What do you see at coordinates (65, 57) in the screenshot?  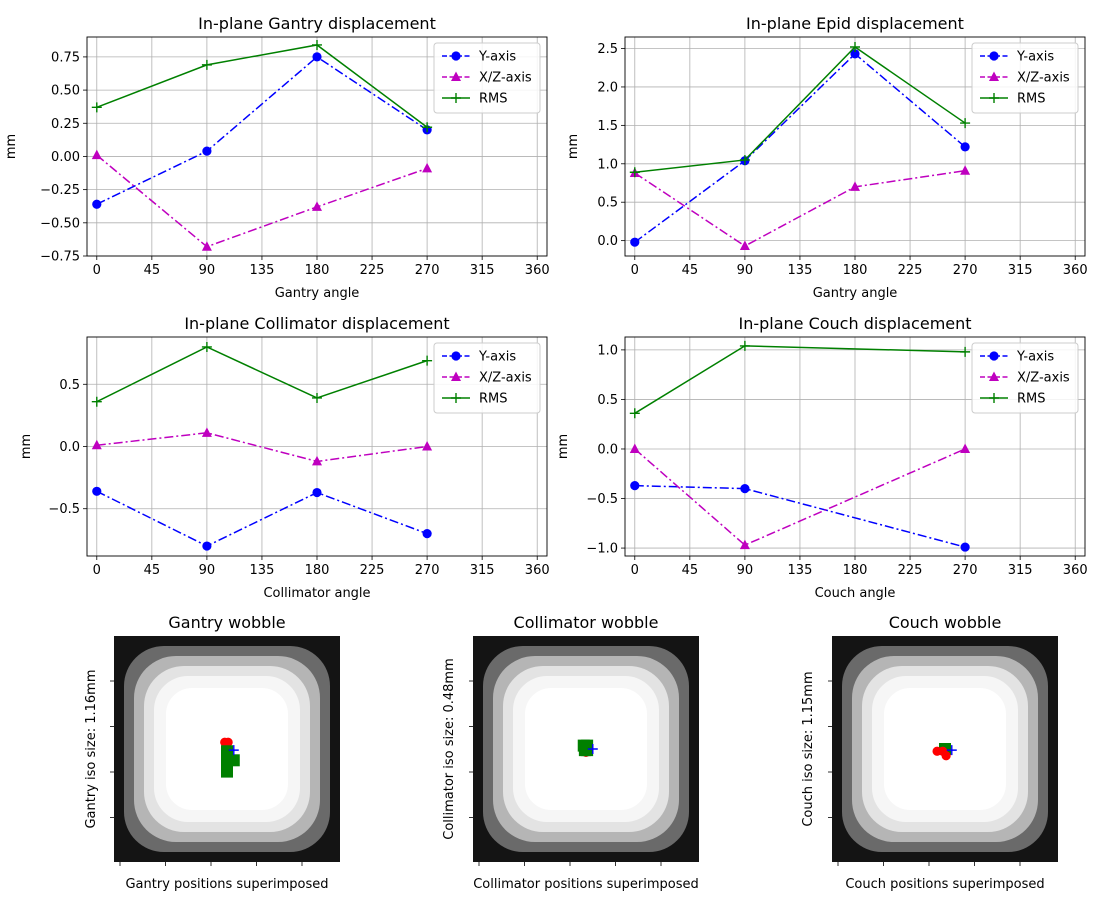 I see `y-tick-label: 0.75` at bounding box center [65, 57].